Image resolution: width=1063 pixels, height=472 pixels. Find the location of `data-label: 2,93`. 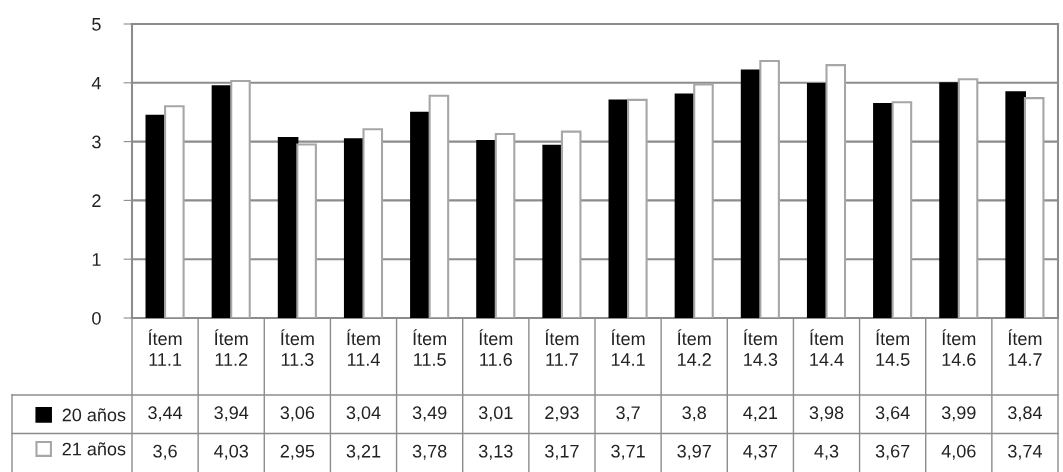

data-label: 2,93 is located at coordinates (562, 414).